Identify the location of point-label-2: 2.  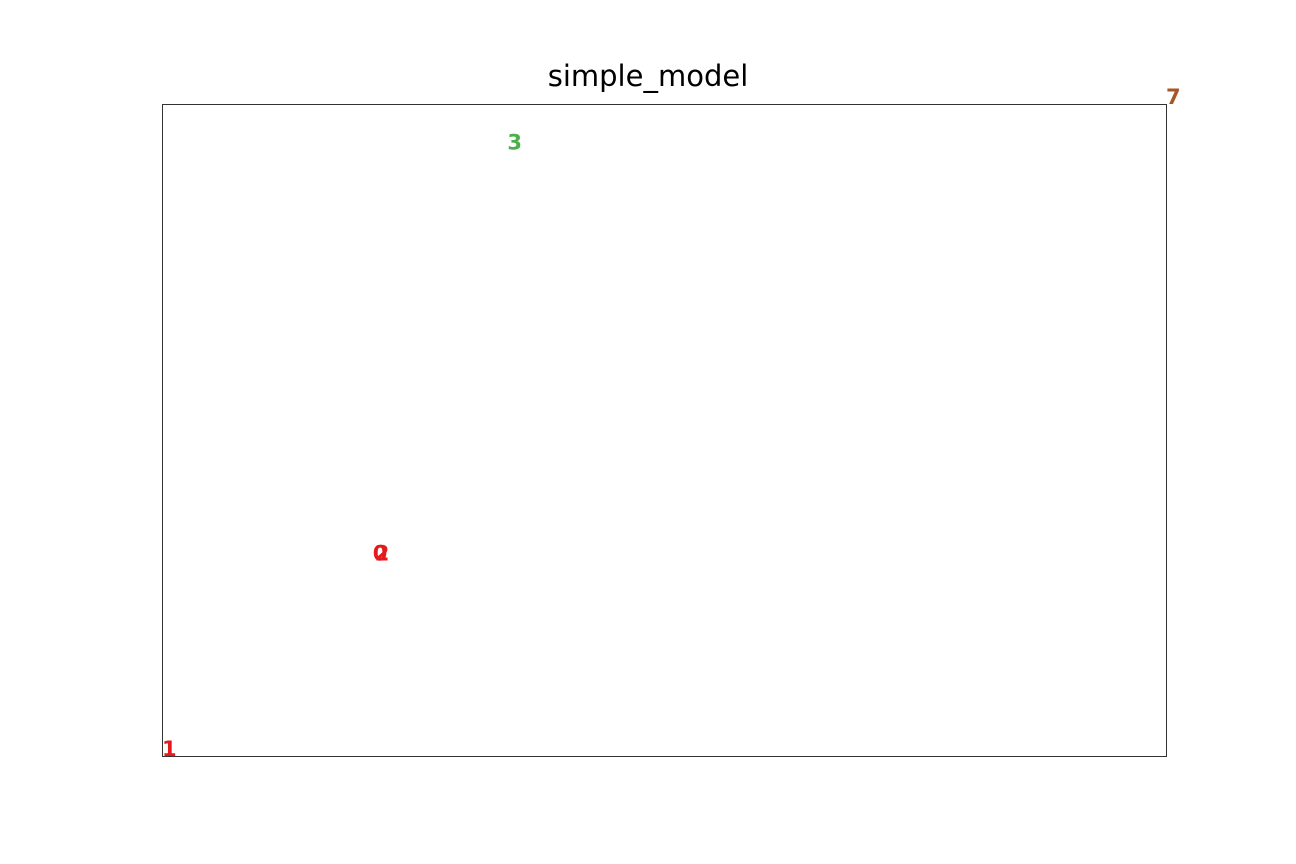
(382, 553).